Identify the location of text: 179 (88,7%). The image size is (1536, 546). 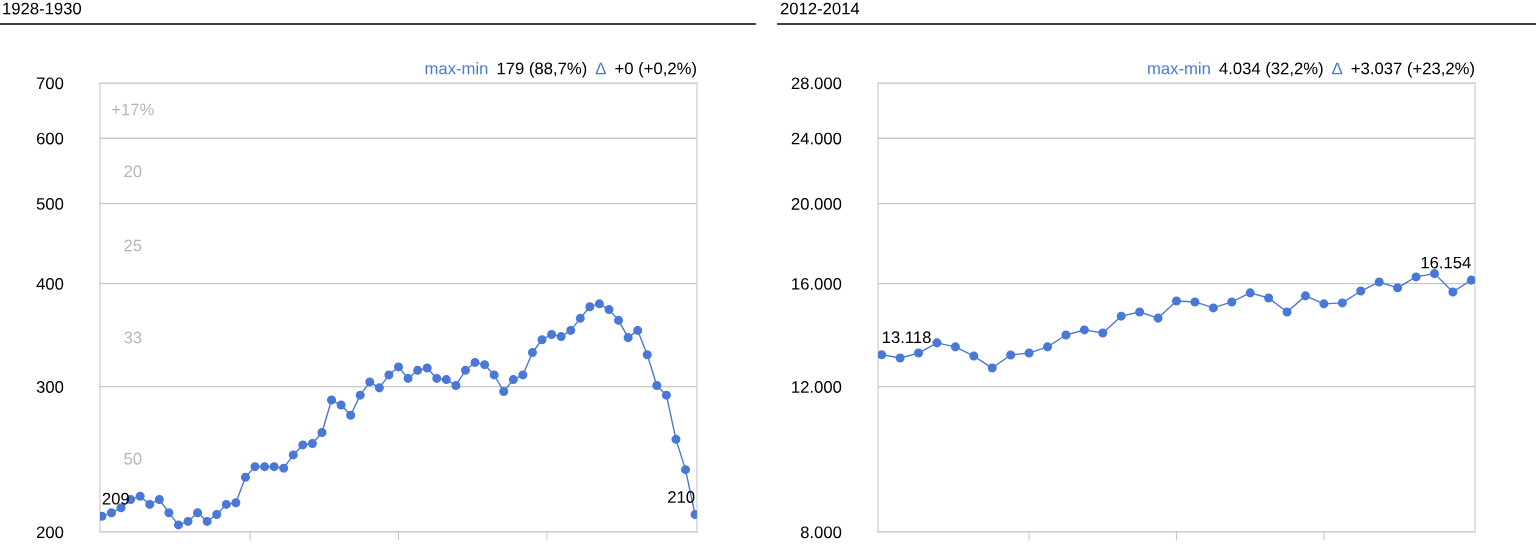
(542, 70).